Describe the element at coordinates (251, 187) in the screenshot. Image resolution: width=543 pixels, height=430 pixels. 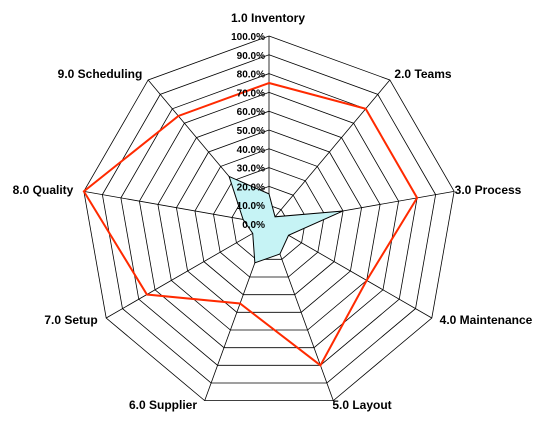
I see `tick-label: 20.0%` at that location.